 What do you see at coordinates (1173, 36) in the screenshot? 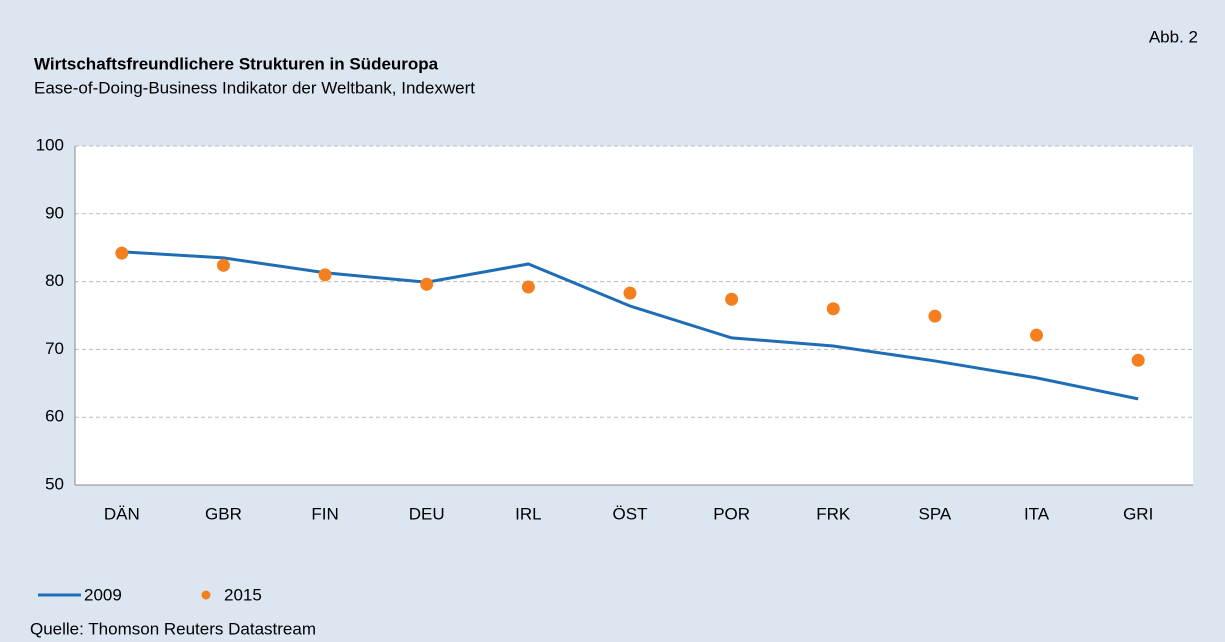
I see `figure-number: Abb. 2` at bounding box center [1173, 36].